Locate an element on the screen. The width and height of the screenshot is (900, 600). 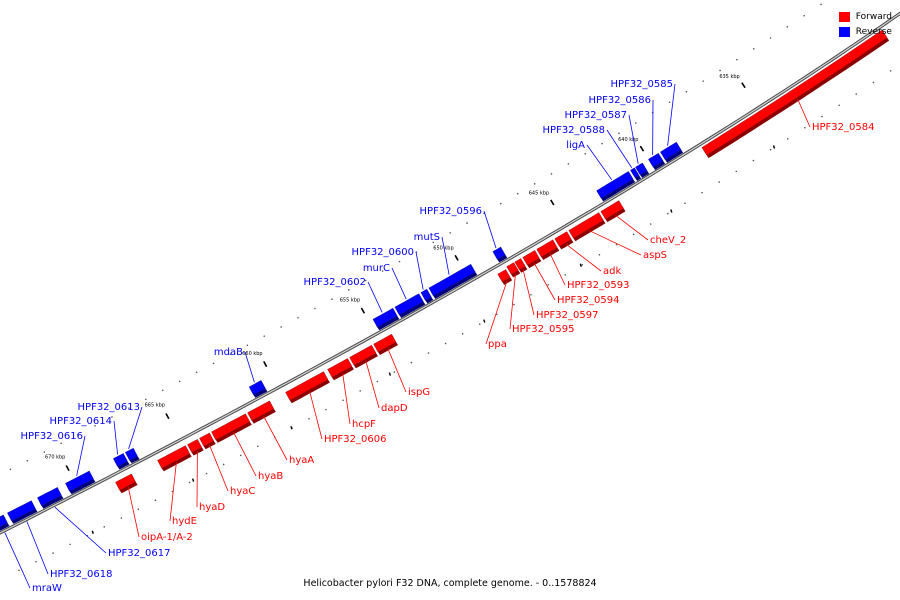
reverse-gene-label: HPF32_0585 is located at coordinates (642, 84).